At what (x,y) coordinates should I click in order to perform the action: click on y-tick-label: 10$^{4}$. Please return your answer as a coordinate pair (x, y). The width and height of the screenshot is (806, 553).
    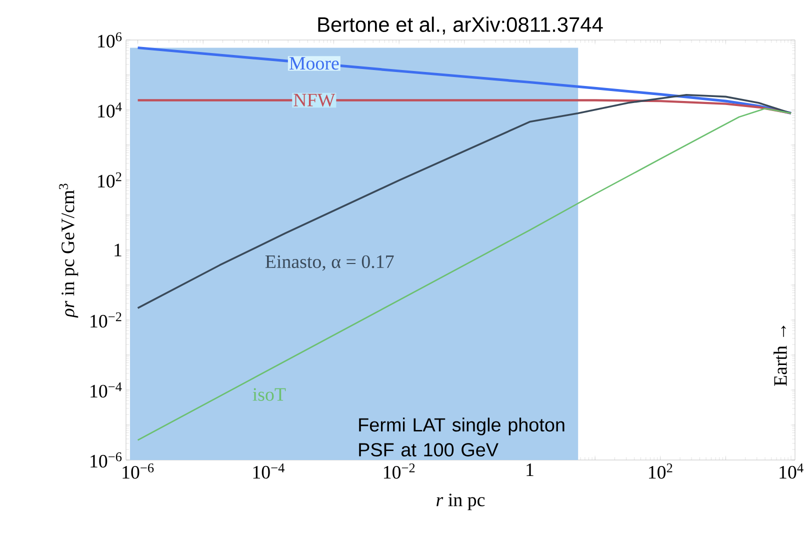
    Looking at the image, I should click on (110, 110).